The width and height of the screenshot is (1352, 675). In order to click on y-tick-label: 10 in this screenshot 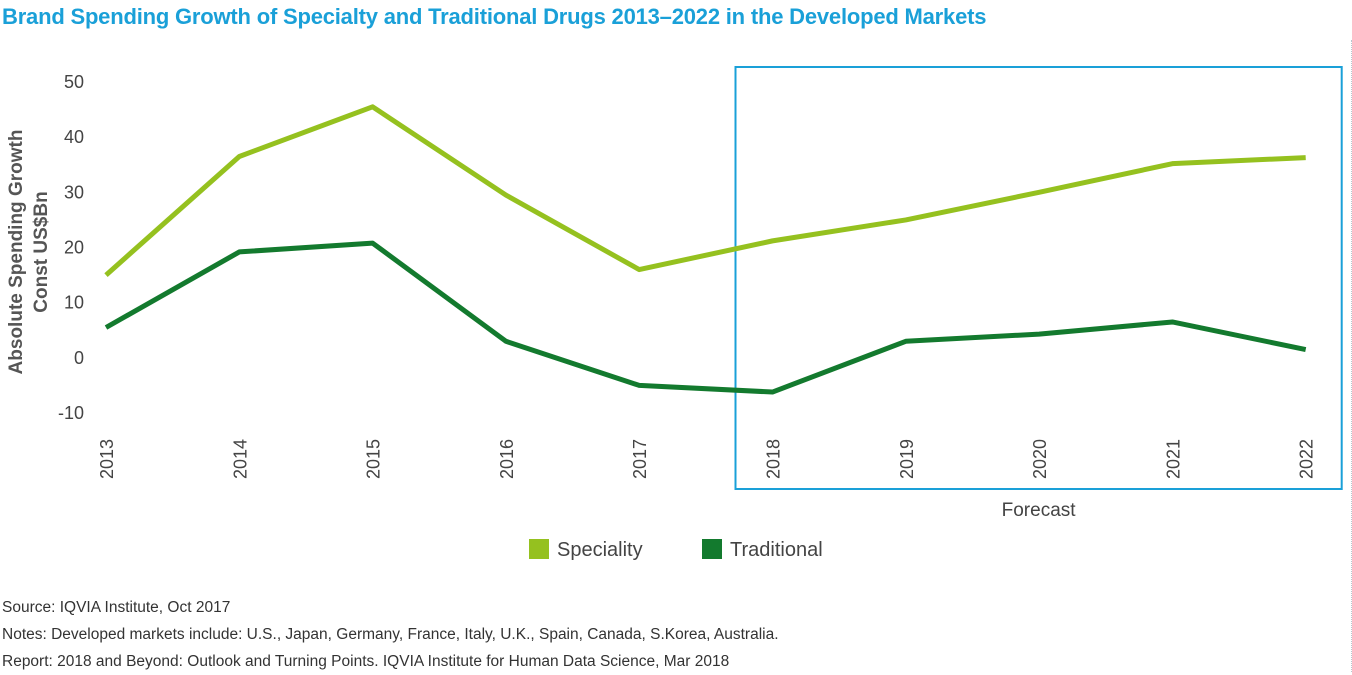, I will do `click(74, 303)`.